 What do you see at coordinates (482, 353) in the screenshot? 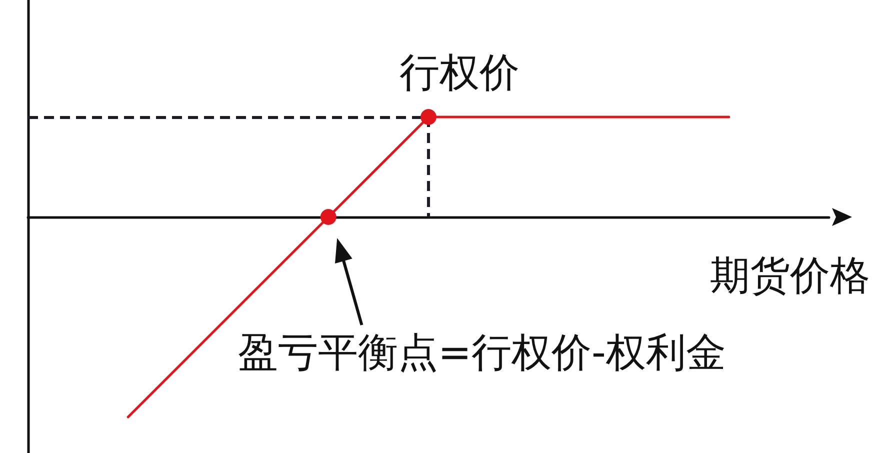
I see `annotation: 盈亏平衡点=行权价-权利金` at bounding box center [482, 353].